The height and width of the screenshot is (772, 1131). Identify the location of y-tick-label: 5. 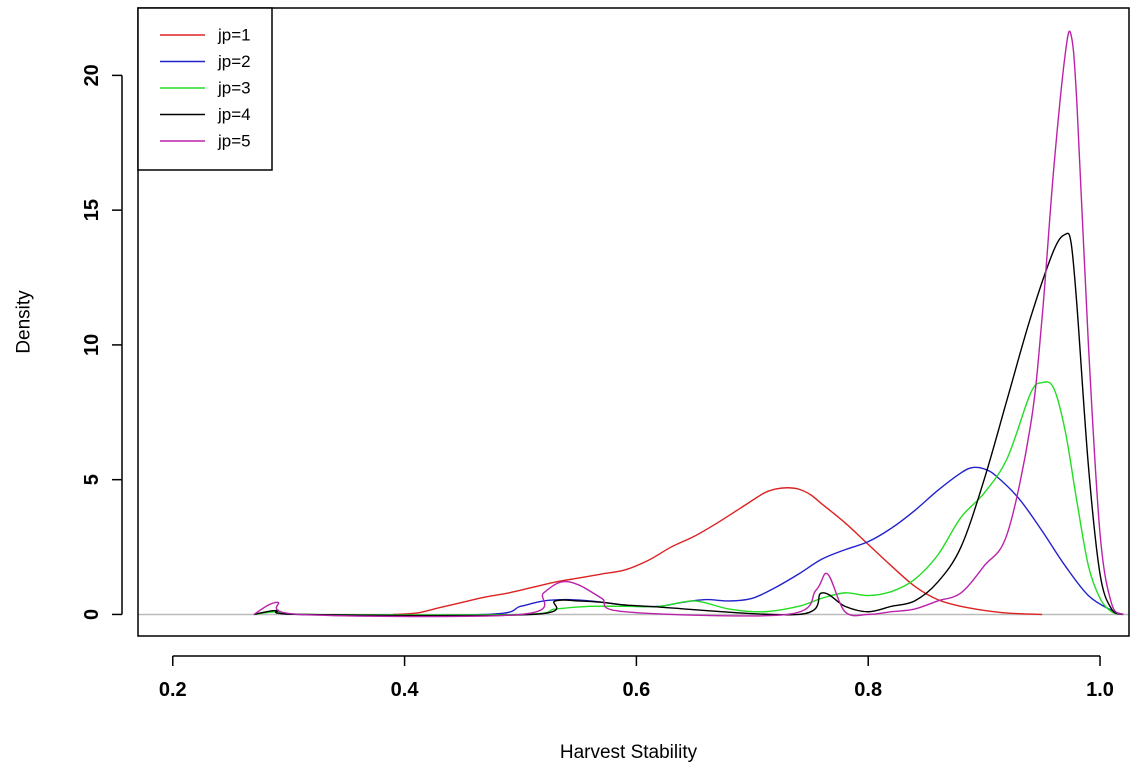
(92, 479).